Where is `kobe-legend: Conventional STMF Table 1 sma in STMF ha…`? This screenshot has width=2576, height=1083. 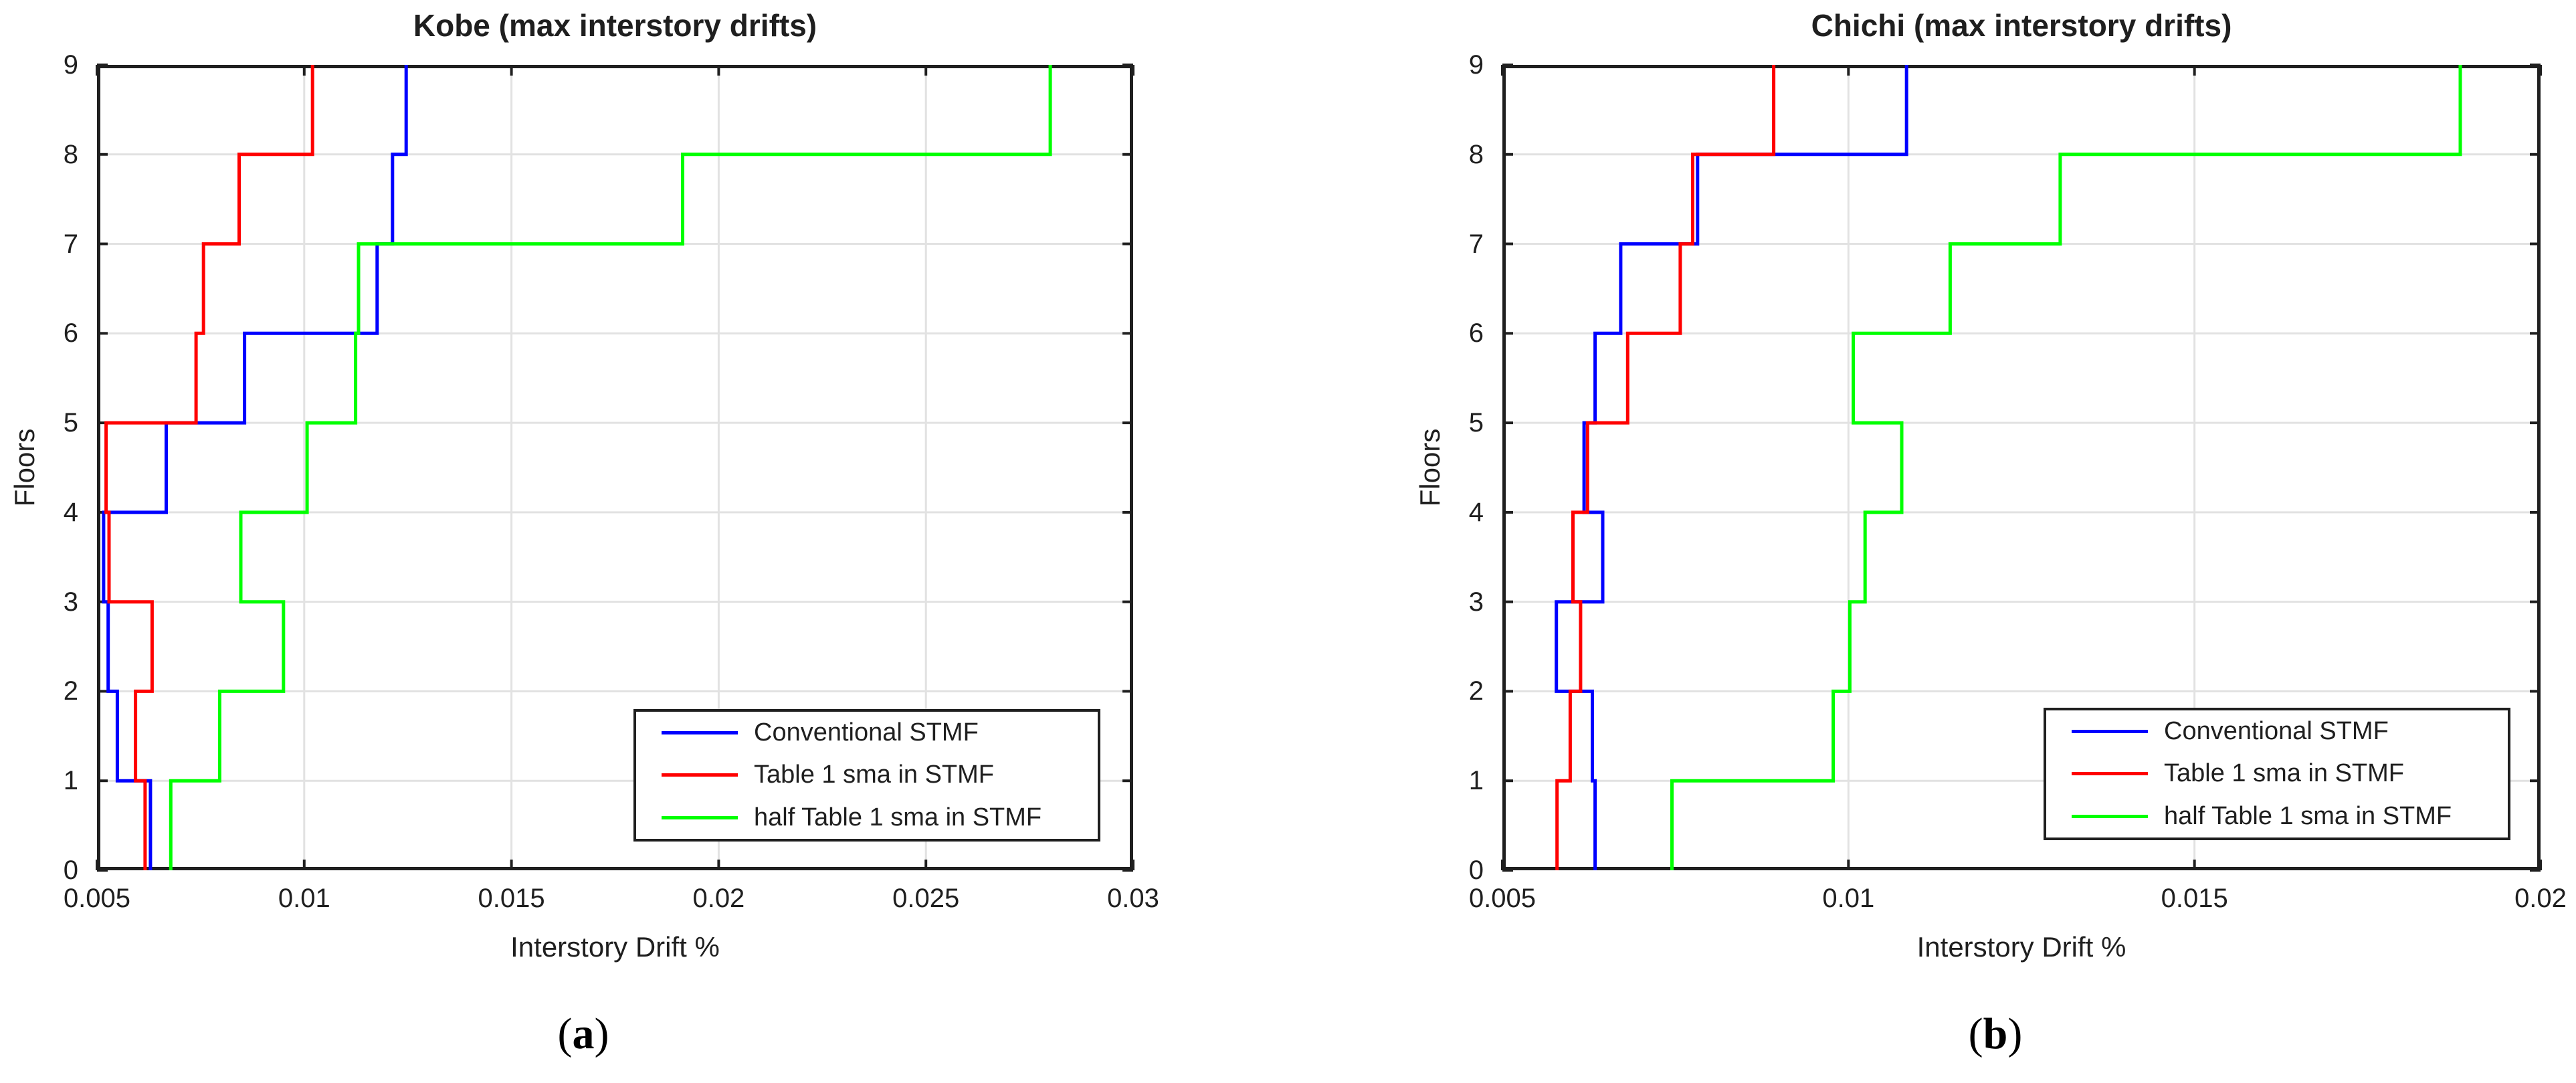
kobe-legend: Conventional STMF Table 1 sma in STMF ha… is located at coordinates (866, 775).